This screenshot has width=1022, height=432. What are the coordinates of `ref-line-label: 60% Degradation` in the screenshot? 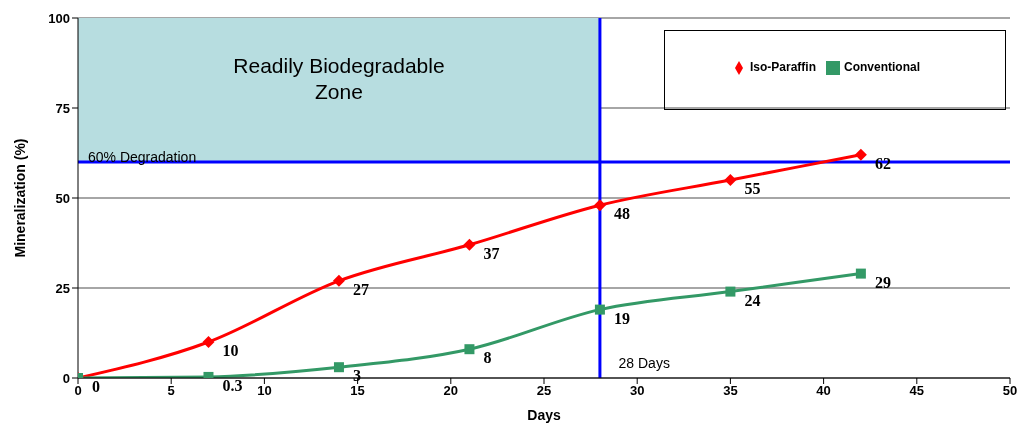 It's located at (142, 157).